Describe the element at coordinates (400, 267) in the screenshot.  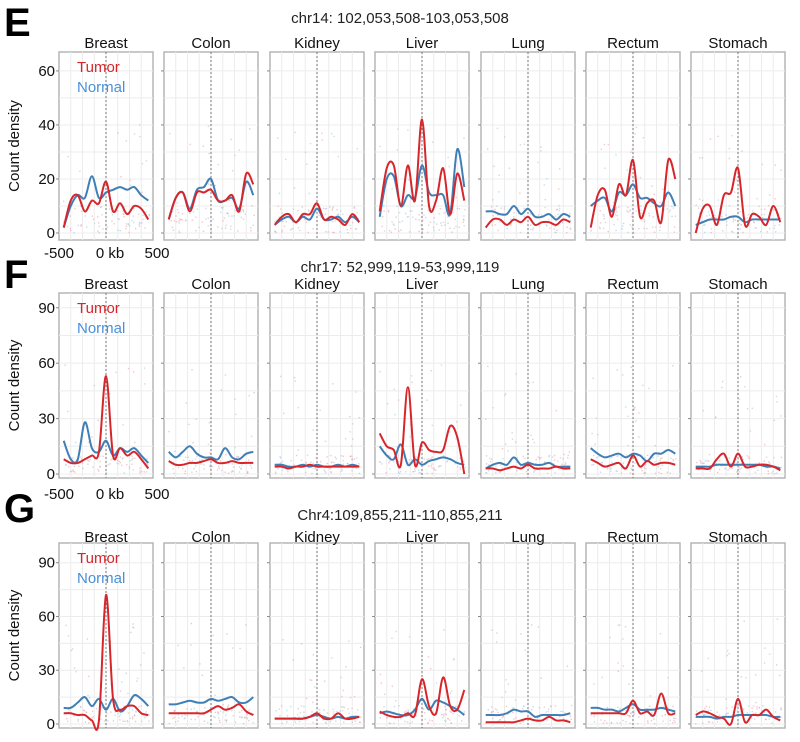
I see `row-title: chr17: 52,999,119-53,999,119` at that location.